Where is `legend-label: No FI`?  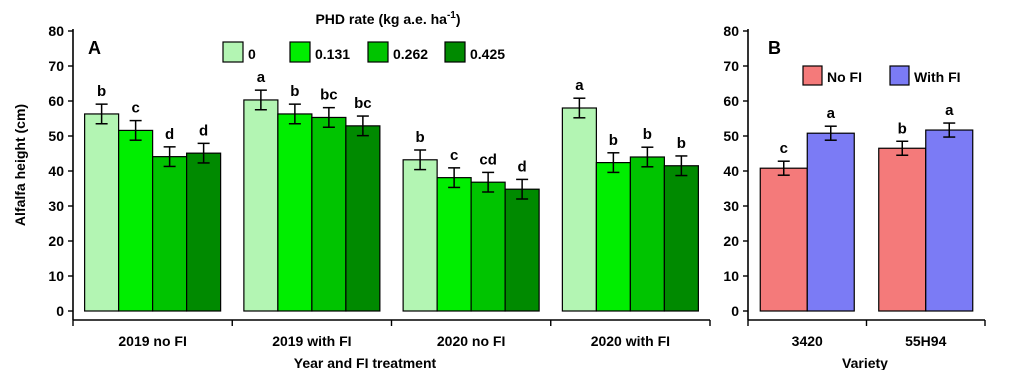
legend-label: No FI is located at coordinates (844, 77).